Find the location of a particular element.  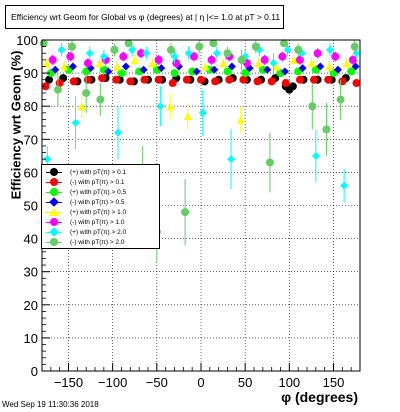

timestamp: Wed Sep 19 11:30:36 2018 is located at coordinates (50, 404).